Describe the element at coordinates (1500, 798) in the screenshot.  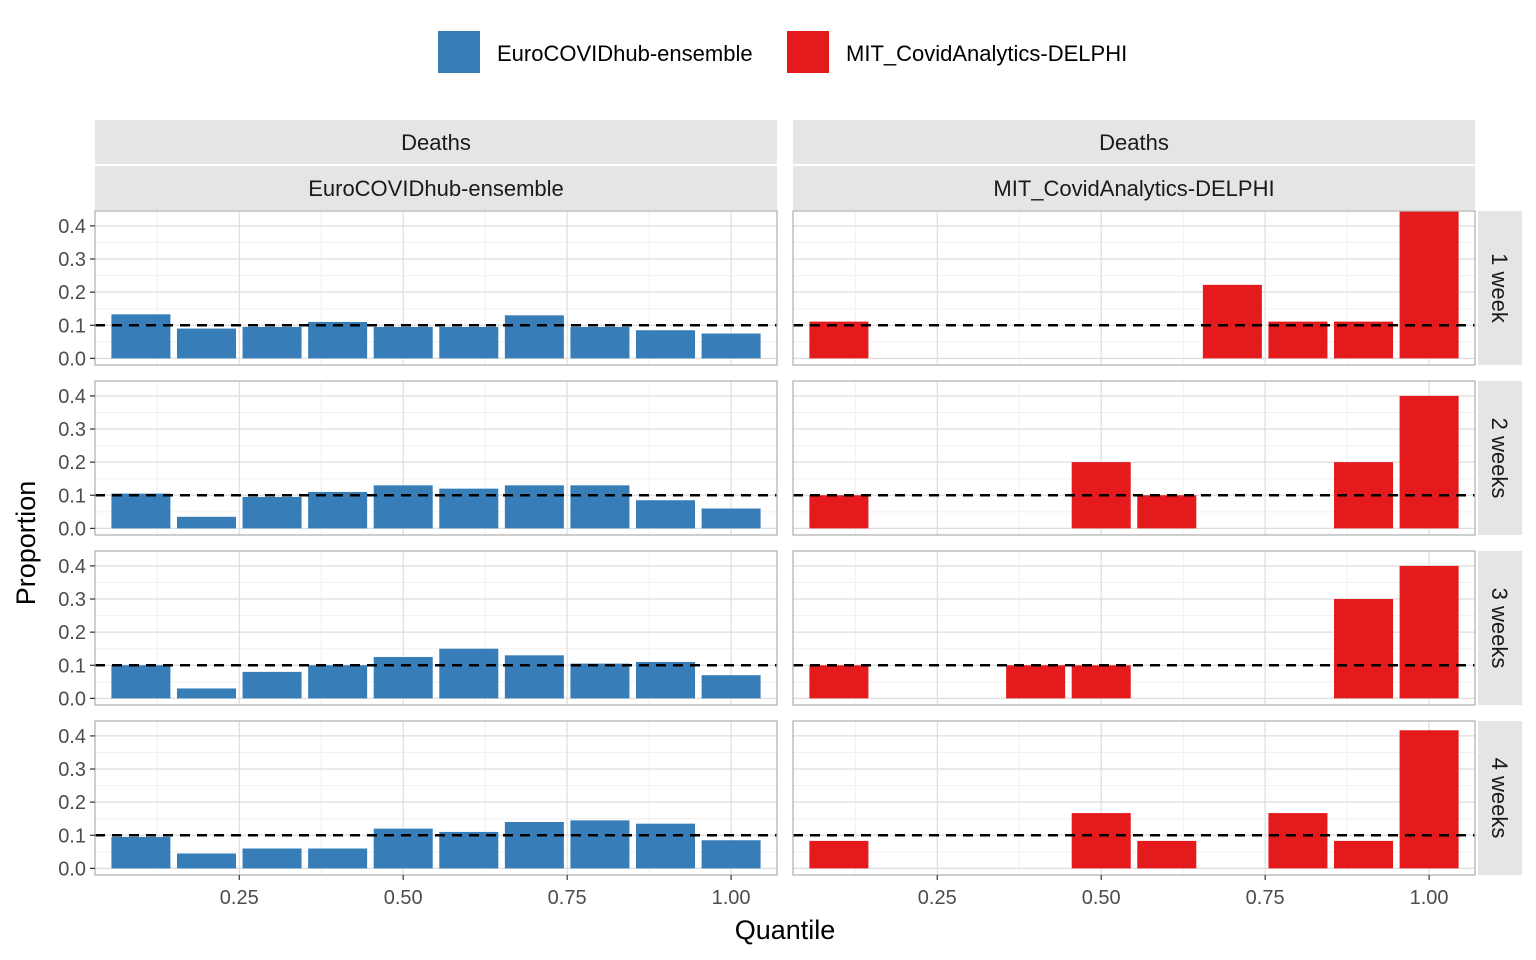
I see `row-strip-4-bg` at that location.